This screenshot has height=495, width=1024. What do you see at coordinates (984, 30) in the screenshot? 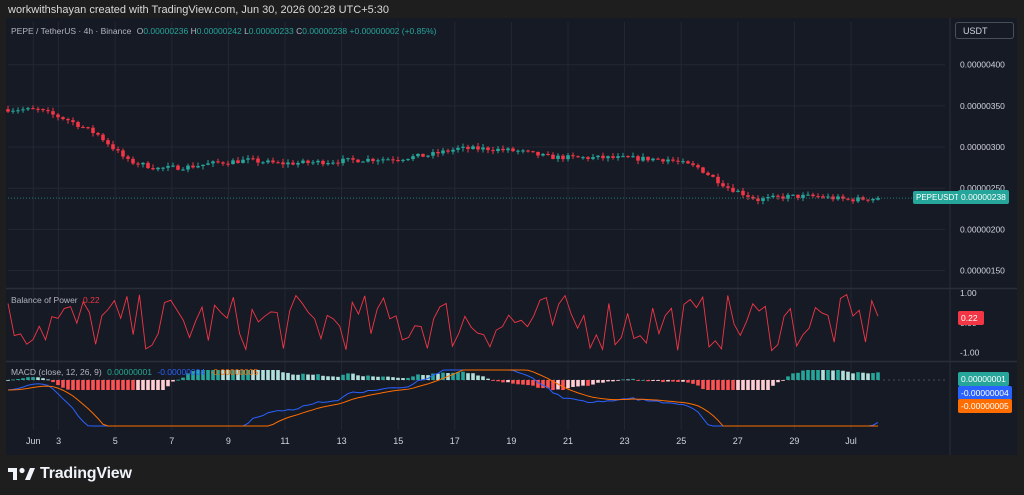
I see `currency-button: USDT` at bounding box center [984, 30].